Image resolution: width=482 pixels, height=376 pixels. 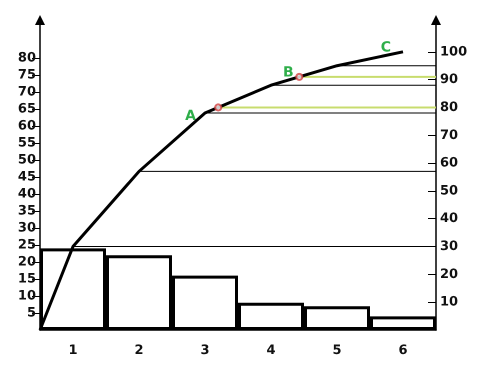 What do you see at coordinates (449, 80) in the screenshot?
I see `y2-tick-label: 90` at bounding box center [449, 80].